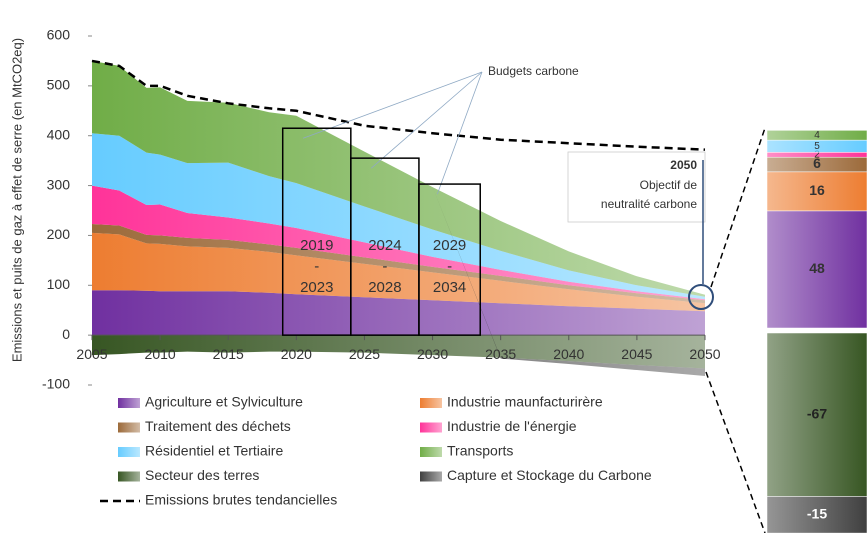 The image size is (867, 533). Describe the element at coordinates (224, 402) in the screenshot. I see `legend-label: Agriculture et Sylviculture` at that location.